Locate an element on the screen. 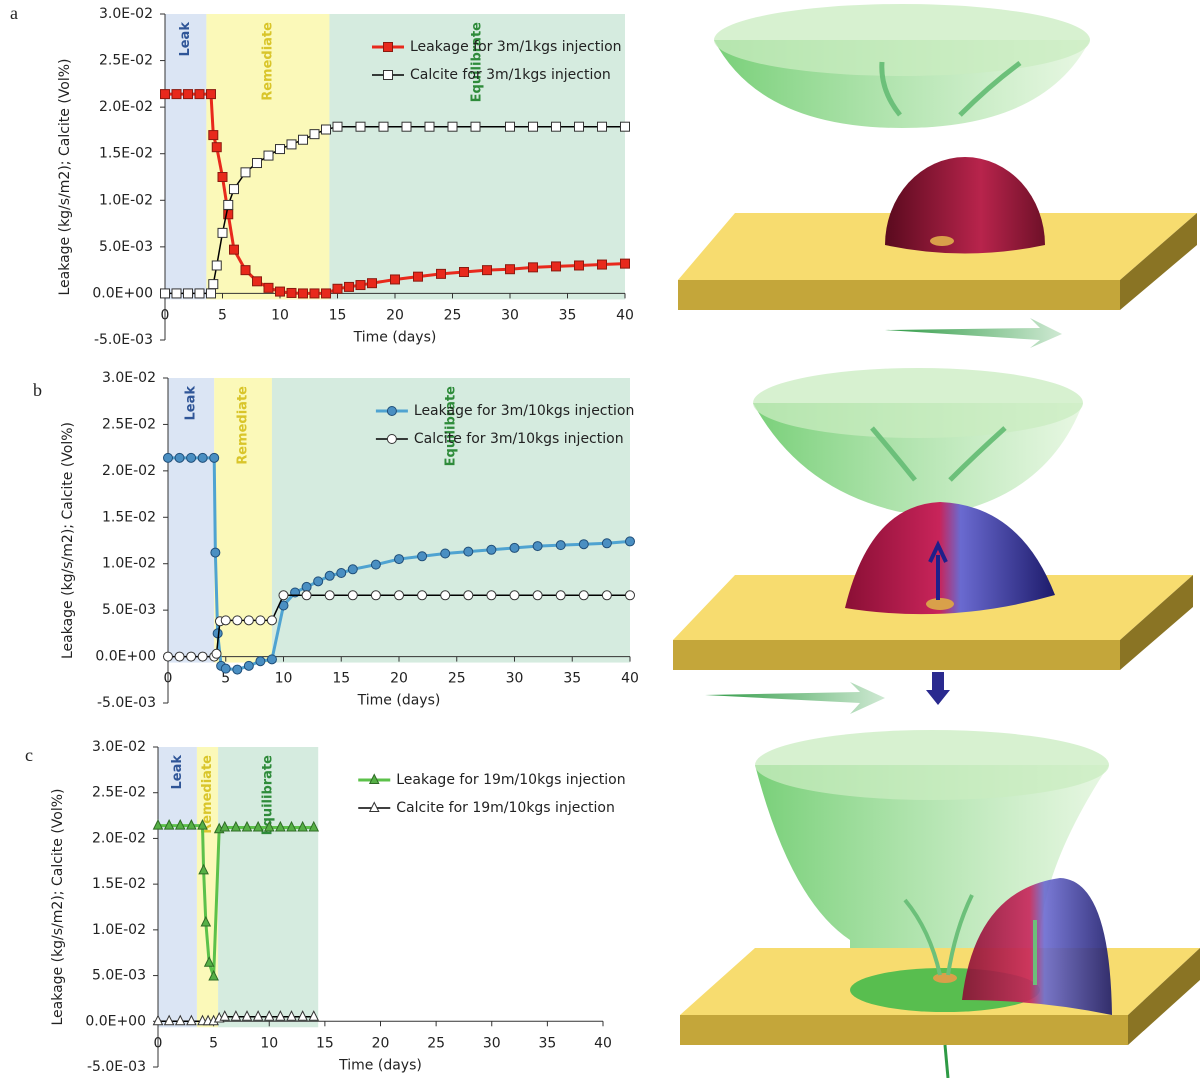 This screenshot has width=1202, height=1082. x-axis-label: Time (days) is located at coordinates (399, 701).